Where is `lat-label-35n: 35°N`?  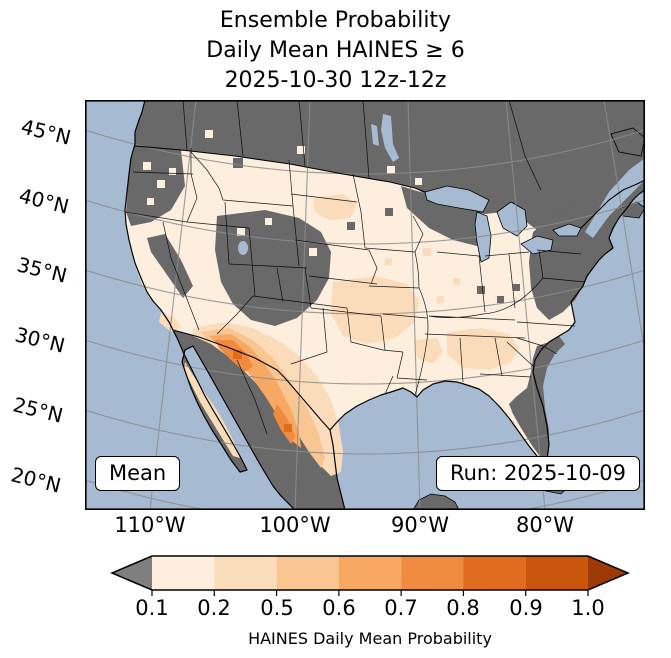 lat-label-35n: 35°N is located at coordinates (42, 270).